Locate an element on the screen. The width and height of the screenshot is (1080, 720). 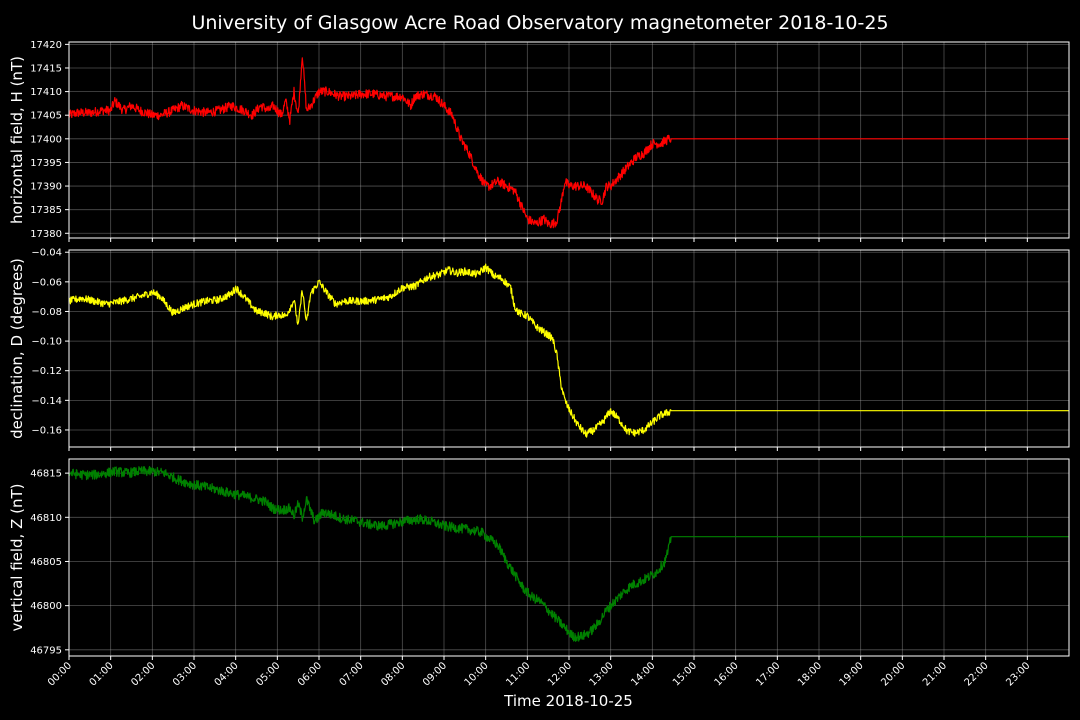
y-tick-label: 17420 is located at coordinates (46, 45).